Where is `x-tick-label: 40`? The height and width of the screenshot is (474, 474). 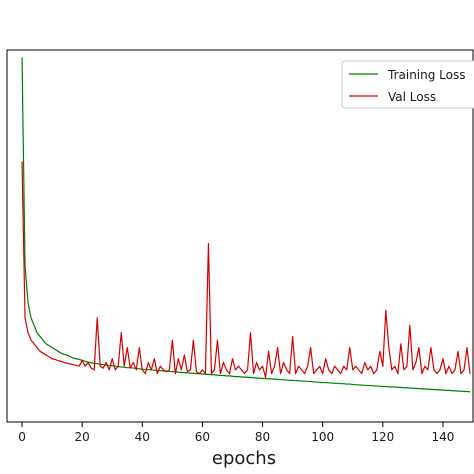
x-tick-label: 40 is located at coordinates (142, 437).